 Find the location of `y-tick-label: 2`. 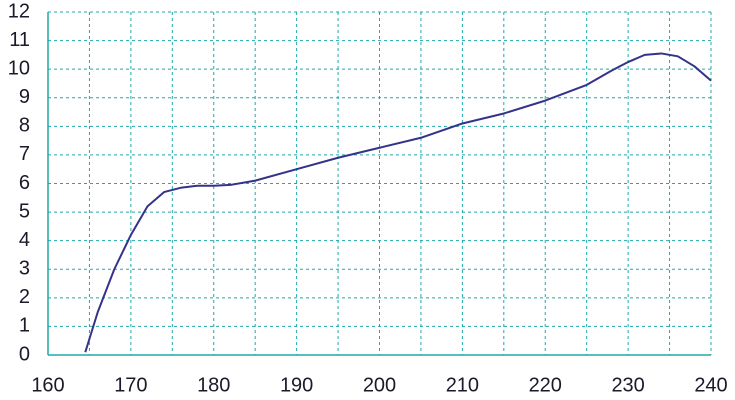

y-tick-label: 2 is located at coordinates (24, 297).